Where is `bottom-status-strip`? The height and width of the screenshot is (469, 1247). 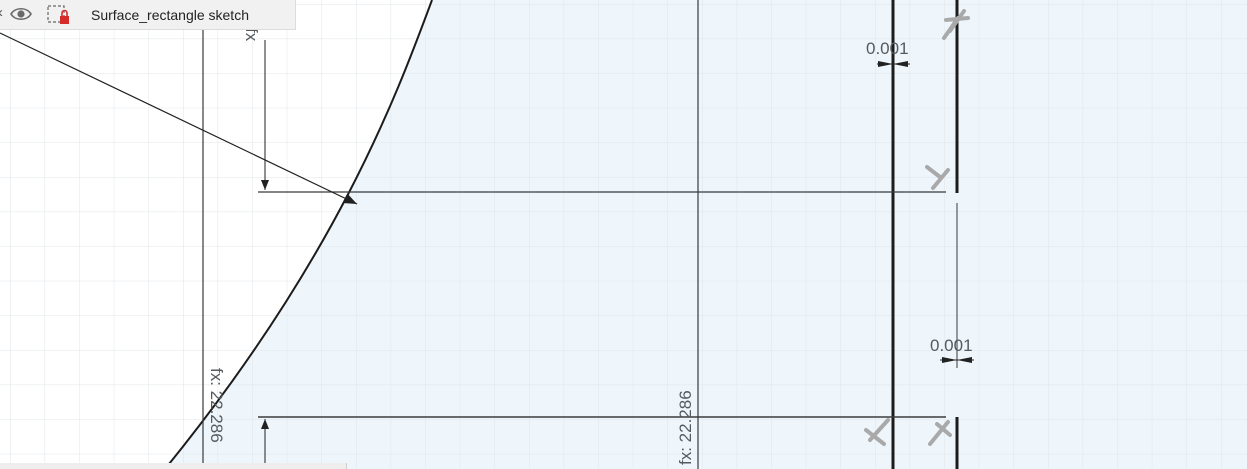
bottom-status-strip is located at coordinates (173, 466).